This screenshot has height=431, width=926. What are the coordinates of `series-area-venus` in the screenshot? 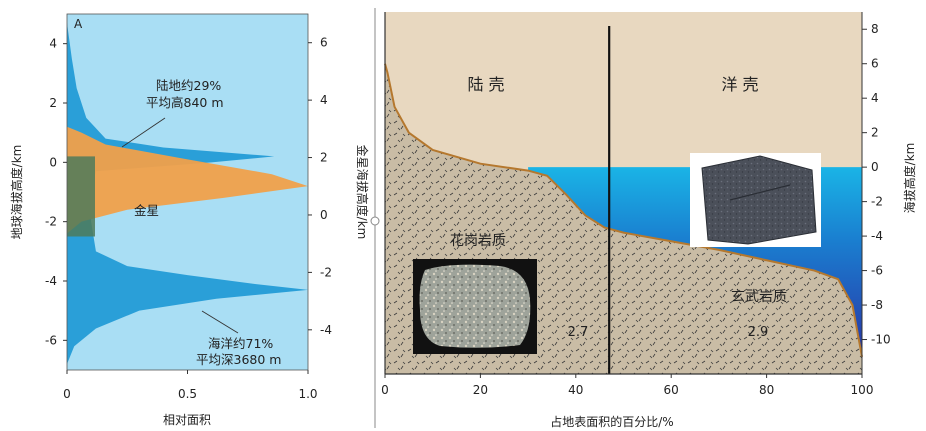 It's located at (187, 180).